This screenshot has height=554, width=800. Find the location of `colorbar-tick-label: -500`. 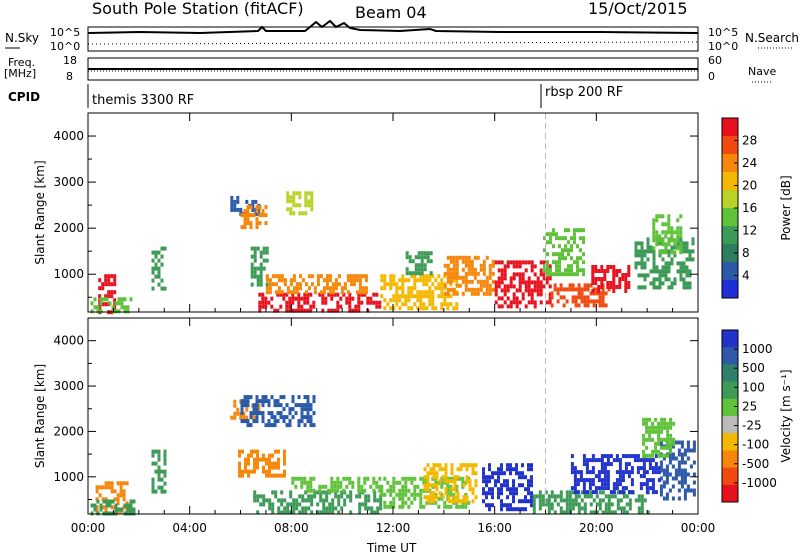

colorbar-tick-label: -500 is located at coordinates (755, 464).